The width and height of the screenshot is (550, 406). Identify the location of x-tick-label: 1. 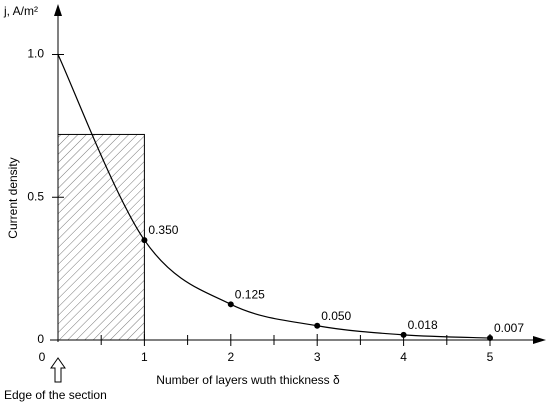
(144, 357).